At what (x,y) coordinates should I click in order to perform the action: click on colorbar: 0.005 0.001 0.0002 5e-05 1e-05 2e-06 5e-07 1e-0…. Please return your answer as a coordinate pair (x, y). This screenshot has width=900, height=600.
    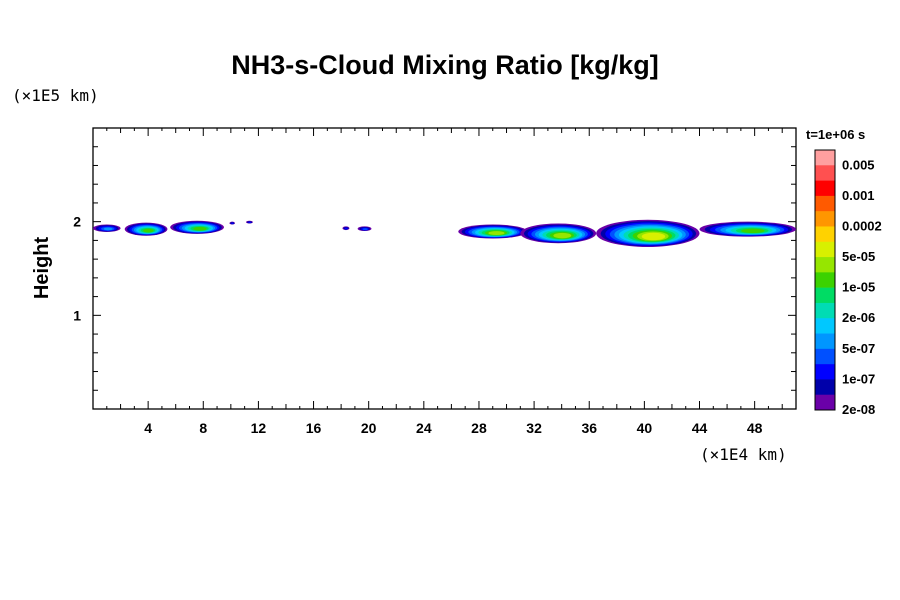
    Looking at the image, I should click on (848, 283).